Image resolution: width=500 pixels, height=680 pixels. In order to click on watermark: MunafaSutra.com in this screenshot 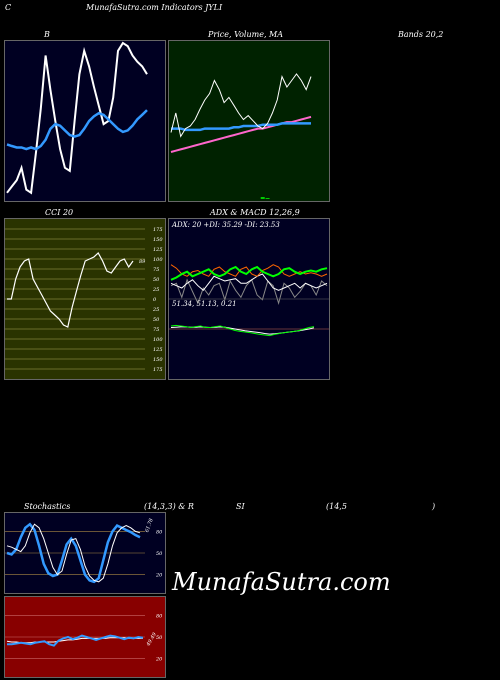, I will do `click(281, 582)`.